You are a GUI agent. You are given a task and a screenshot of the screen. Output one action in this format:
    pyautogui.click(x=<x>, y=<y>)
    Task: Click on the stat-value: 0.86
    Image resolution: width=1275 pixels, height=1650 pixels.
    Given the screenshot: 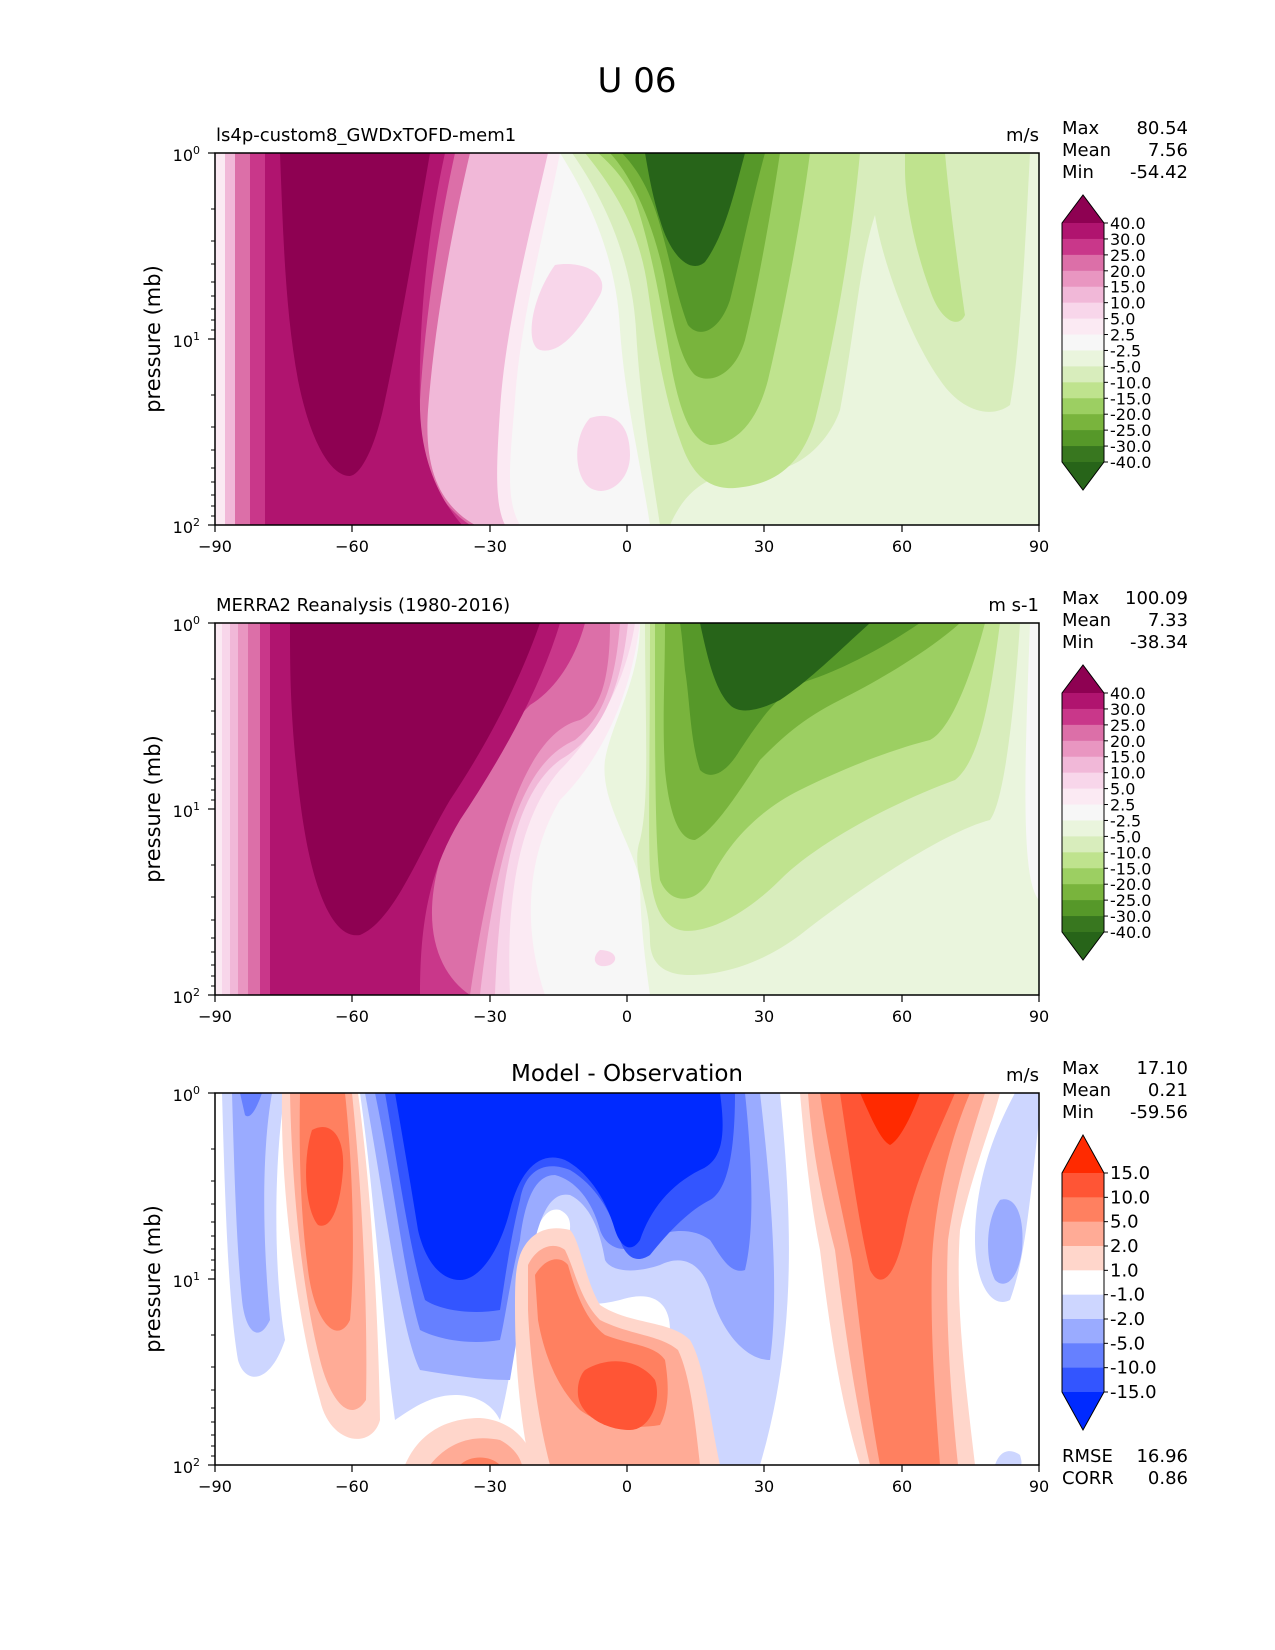 What is the action you would take?
    pyautogui.click(x=1168, y=1478)
    